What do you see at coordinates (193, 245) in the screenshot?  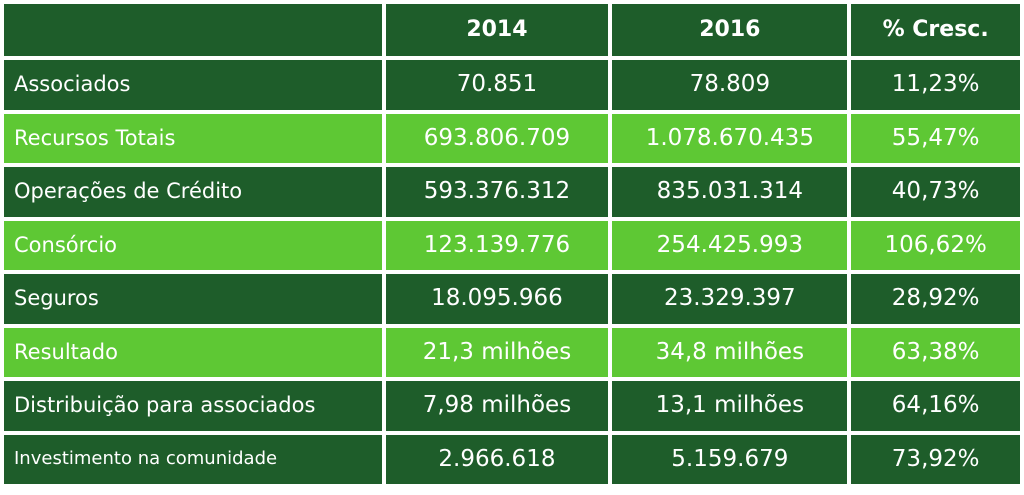 I see `row-label: Consórcio` at bounding box center [193, 245].